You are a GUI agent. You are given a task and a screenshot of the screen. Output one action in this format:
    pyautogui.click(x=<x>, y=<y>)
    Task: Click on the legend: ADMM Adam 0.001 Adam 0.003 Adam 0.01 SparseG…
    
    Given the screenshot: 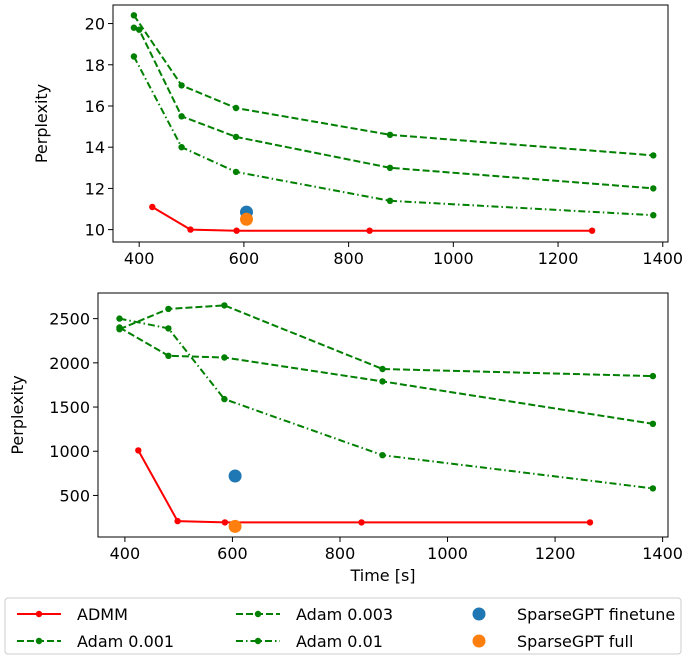 What is the action you would take?
    pyautogui.click(x=343, y=626)
    